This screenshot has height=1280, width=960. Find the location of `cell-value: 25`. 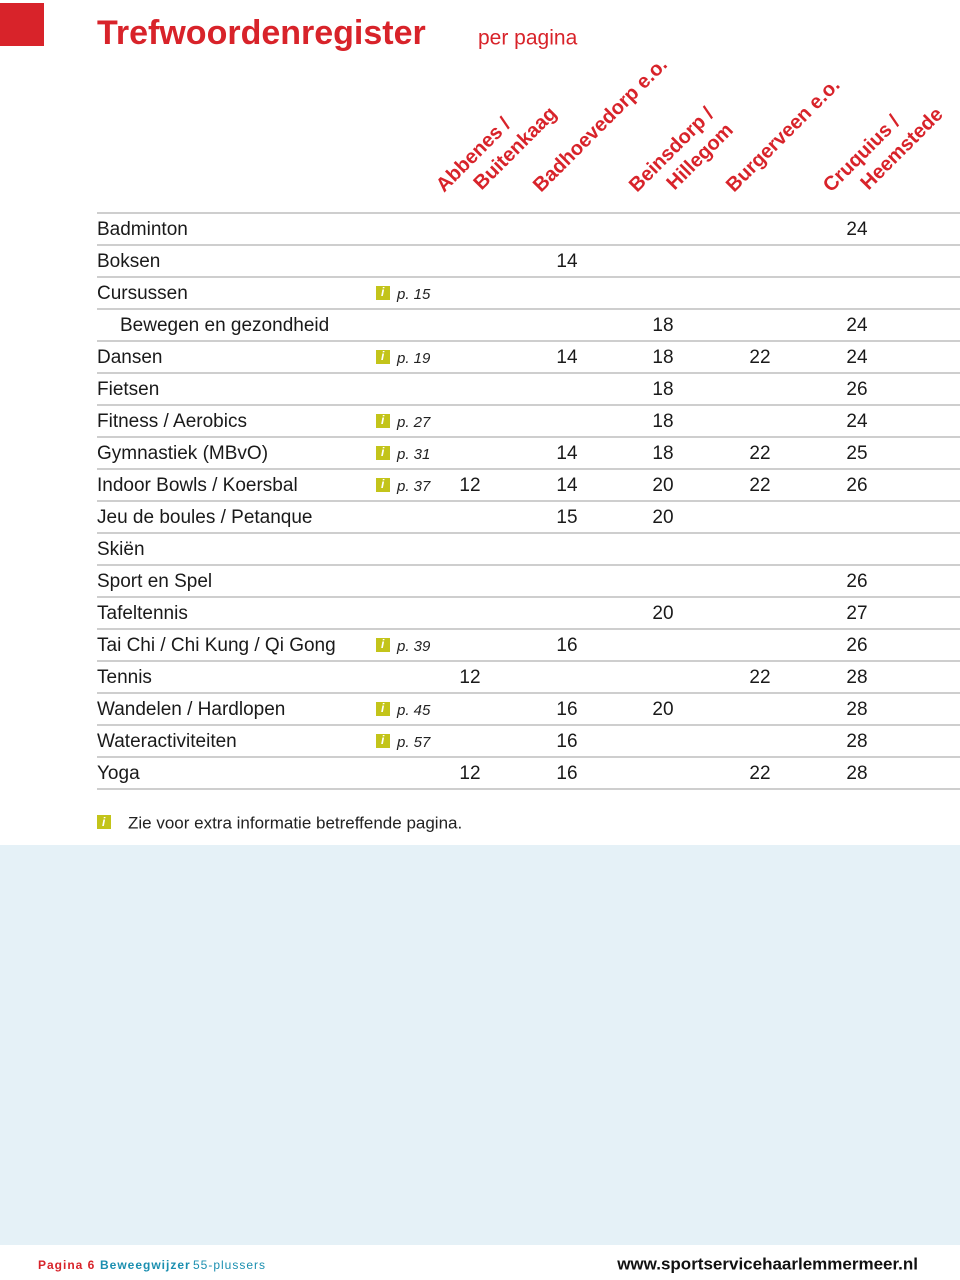

cell-value: 25 is located at coordinates (856, 453).